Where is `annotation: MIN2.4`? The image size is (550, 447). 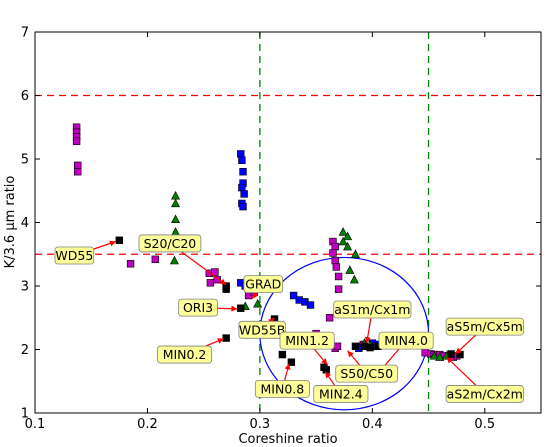 annotation: MIN2.4 is located at coordinates (341, 387).